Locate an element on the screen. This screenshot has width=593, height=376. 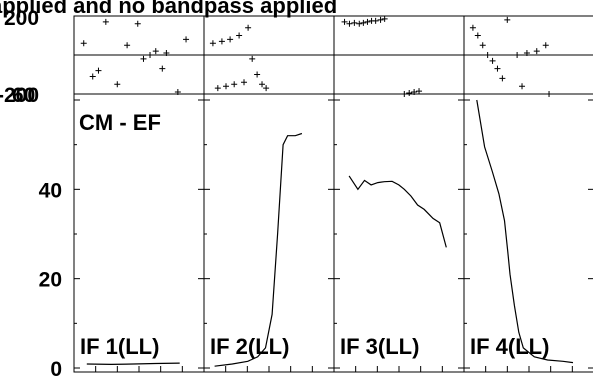
phase-tick-label-bottom: -200 is located at coordinates (19, 95).